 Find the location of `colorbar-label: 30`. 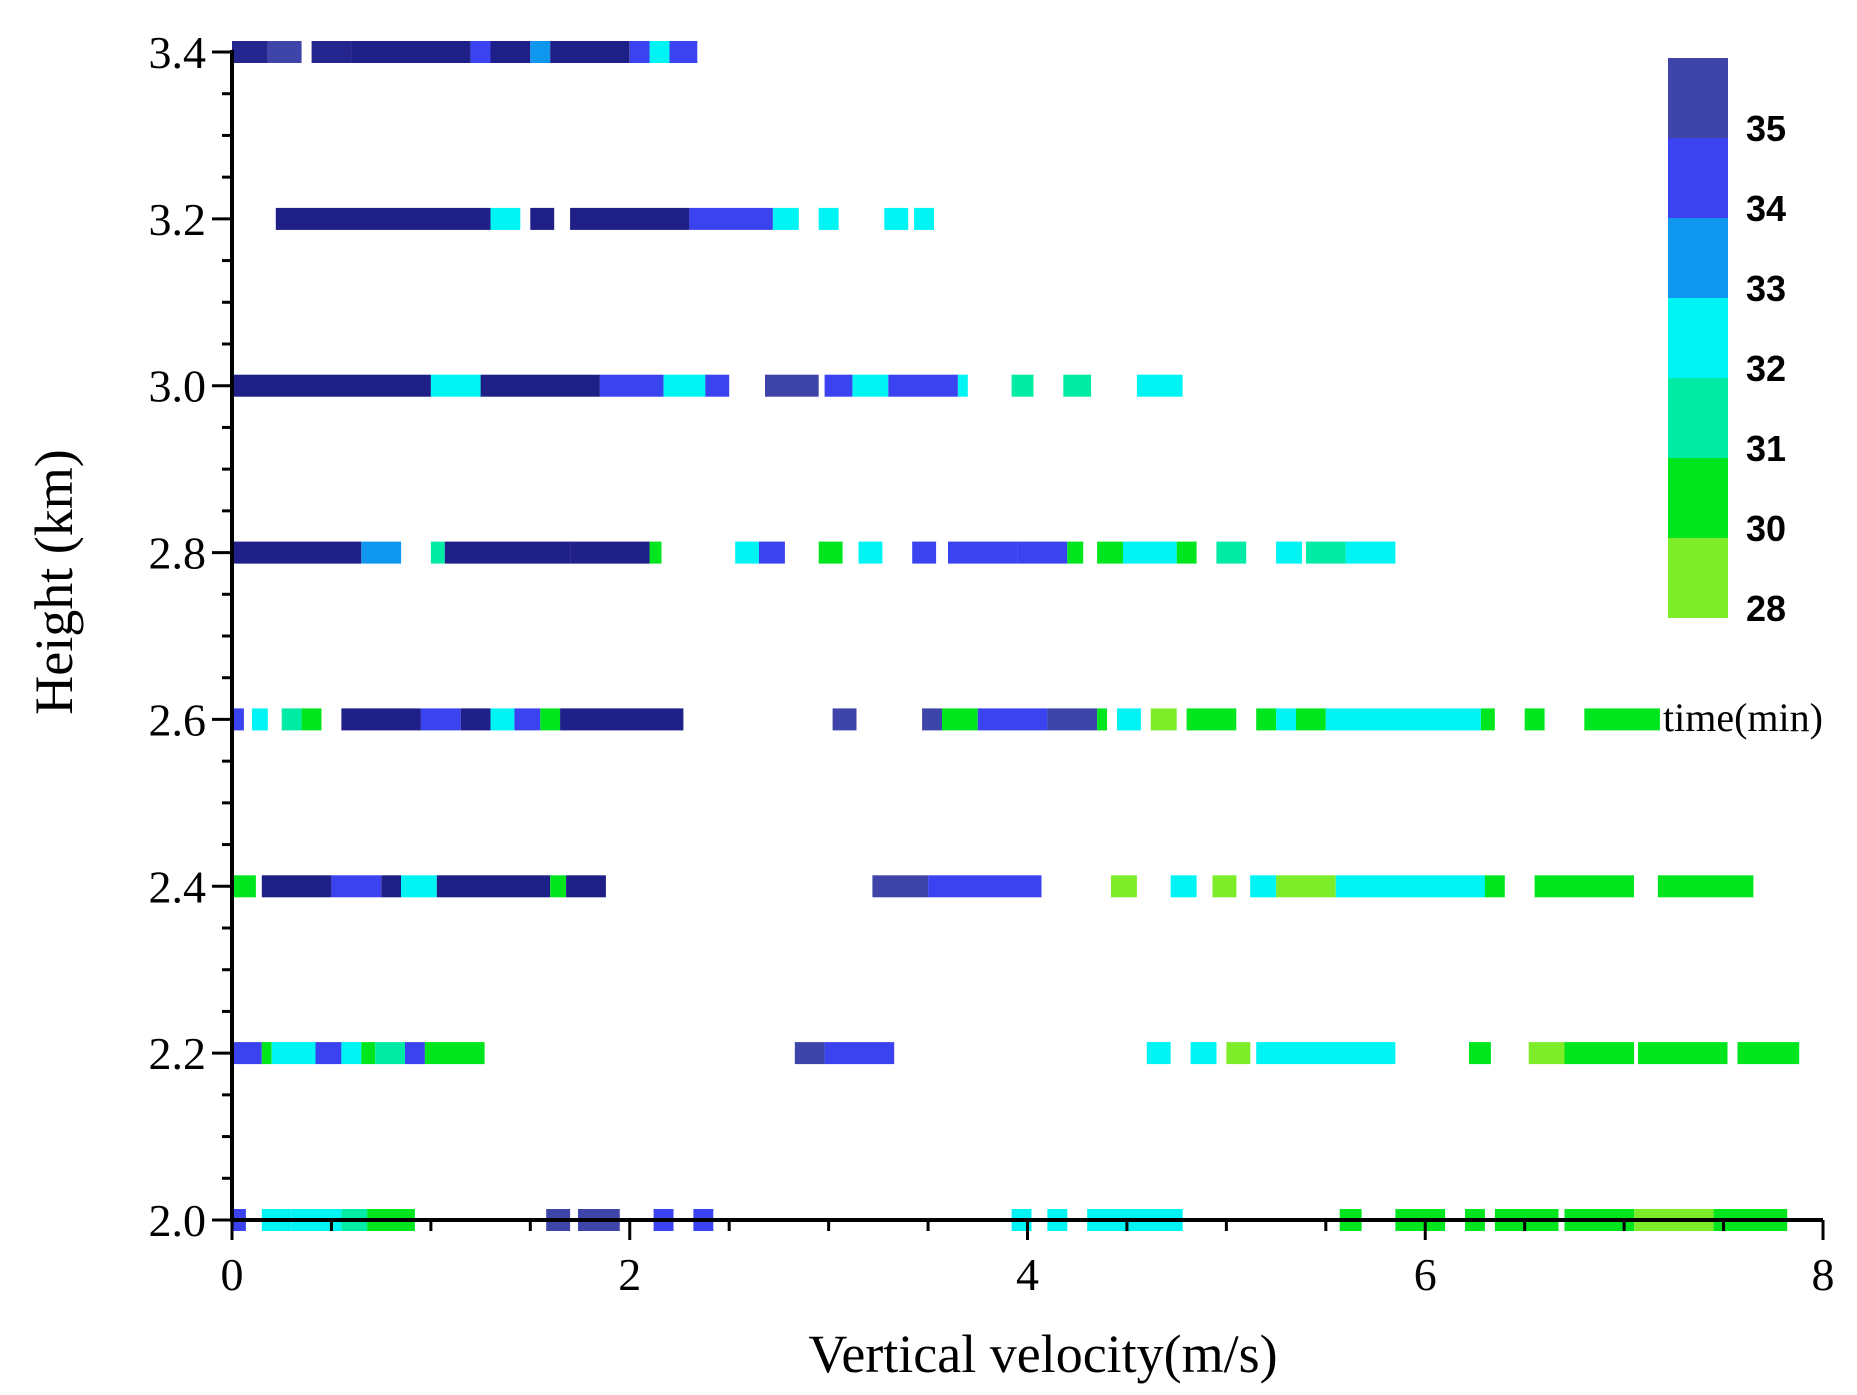

colorbar-label: 30 is located at coordinates (1766, 528).